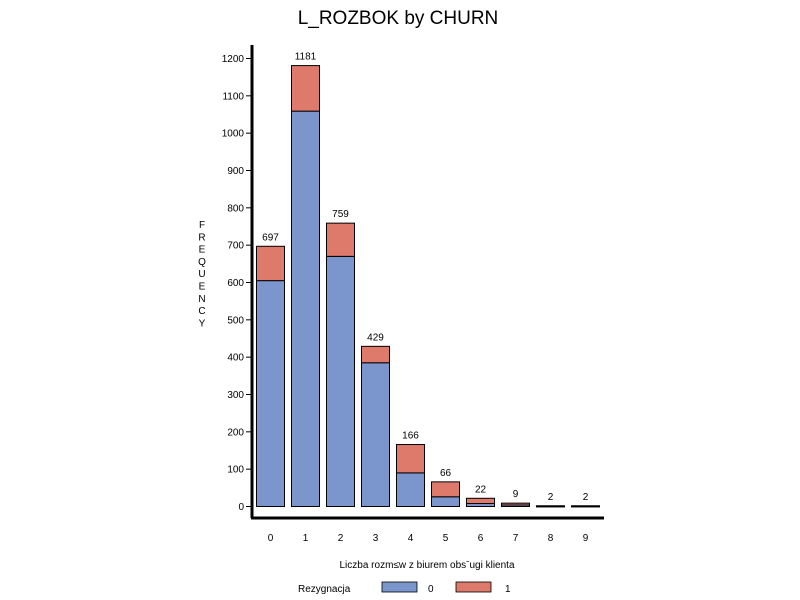  Describe the element at coordinates (271, 538) in the screenshot. I see `x-tick-label: 0` at that location.